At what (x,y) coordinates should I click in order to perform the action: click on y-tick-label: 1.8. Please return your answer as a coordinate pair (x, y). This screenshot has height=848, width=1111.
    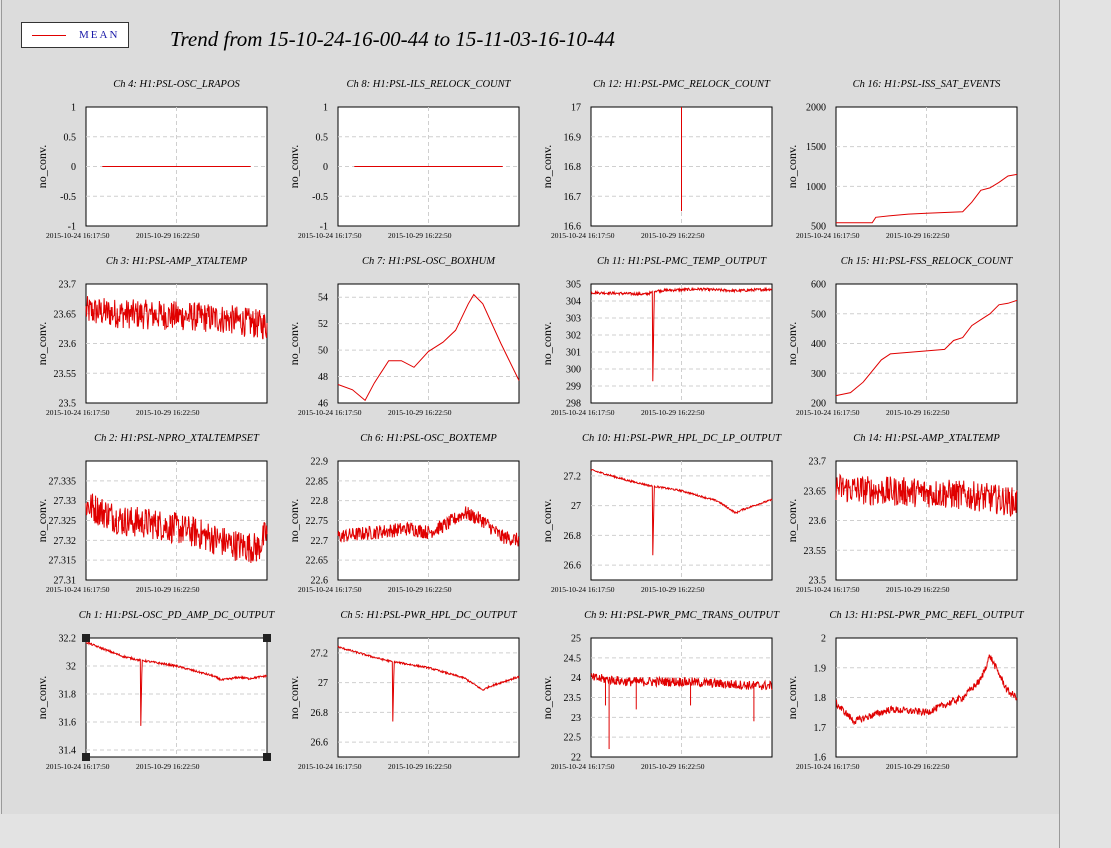
    Looking at the image, I should click on (820, 698).